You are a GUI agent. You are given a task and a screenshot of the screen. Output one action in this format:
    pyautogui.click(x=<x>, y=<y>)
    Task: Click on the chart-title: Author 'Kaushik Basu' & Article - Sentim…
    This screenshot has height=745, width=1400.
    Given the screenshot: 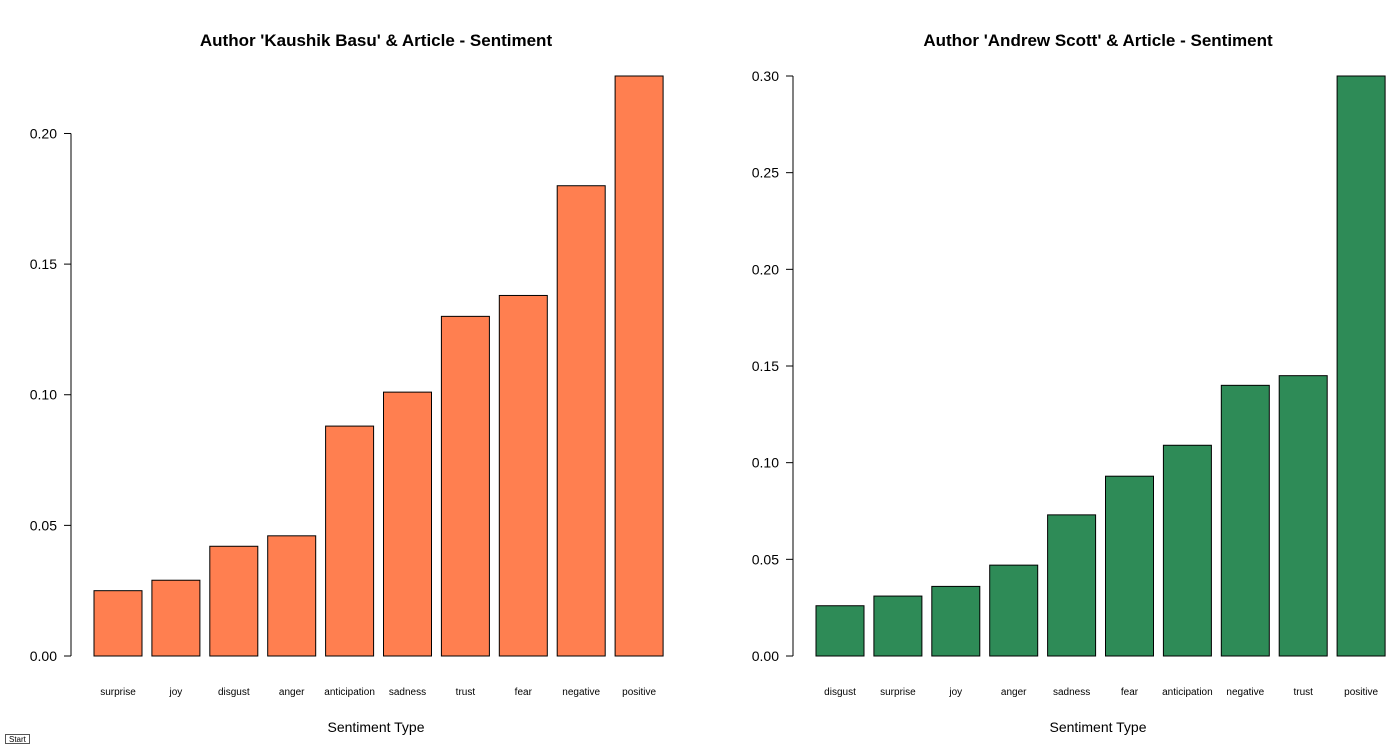 What is the action you would take?
    pyautogui.click(x=376, y=40)
    